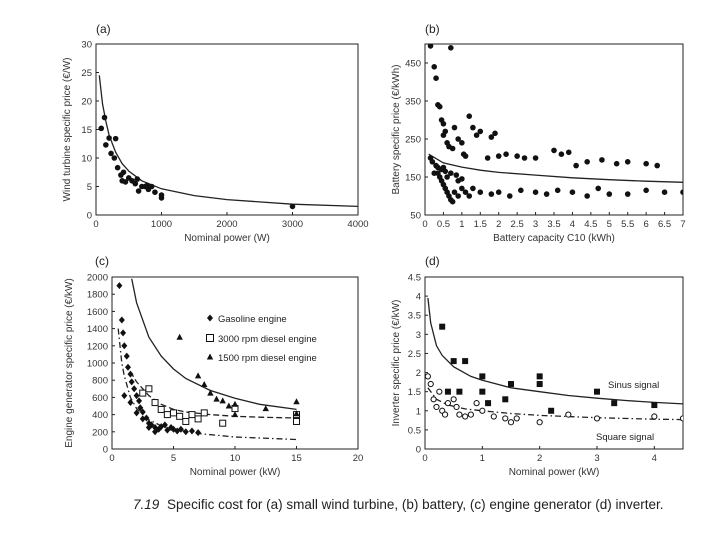 The height and width of the screenshot is (540, 720). What do you see at coordinates (357, 224) in the screenshot?
I see `x-tick-label: 4000` at bounding box center [357, 224].